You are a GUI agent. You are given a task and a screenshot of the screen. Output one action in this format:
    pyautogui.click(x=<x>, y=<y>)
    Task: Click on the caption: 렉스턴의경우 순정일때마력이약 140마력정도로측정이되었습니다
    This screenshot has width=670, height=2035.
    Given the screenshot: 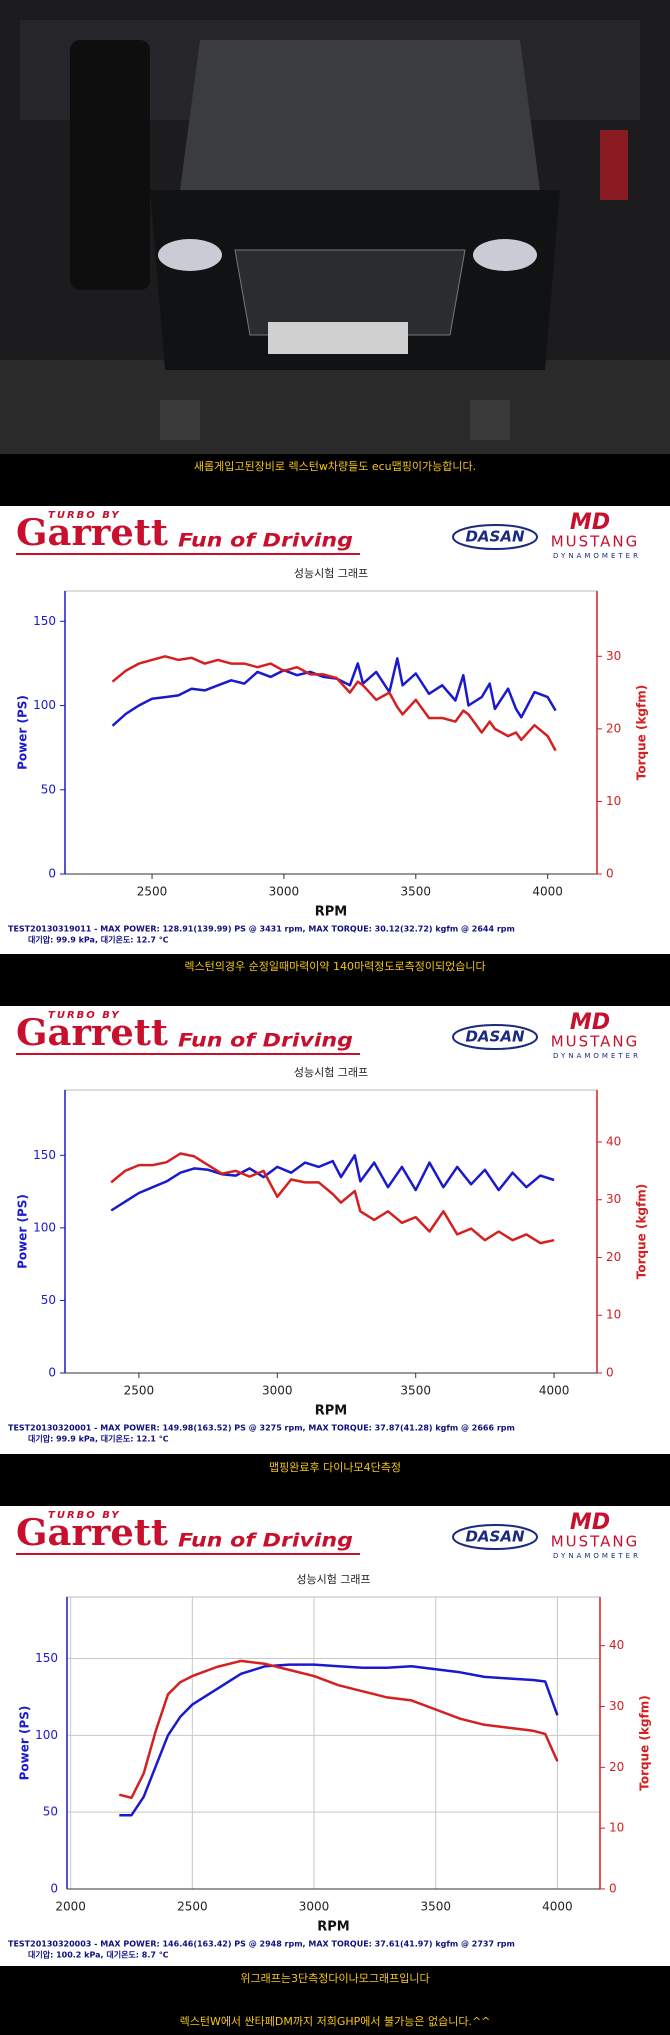 What is the action you would take?
    pyautogui.click(x=334, y=966)
    